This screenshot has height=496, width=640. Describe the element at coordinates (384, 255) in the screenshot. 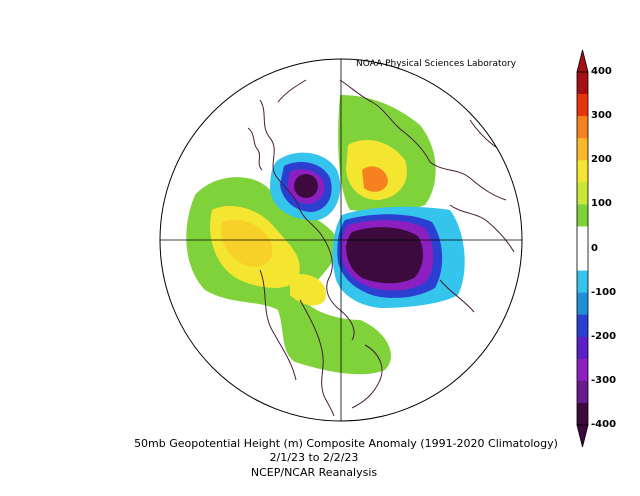

I see `negative-anomaly-europe-core` at that location.